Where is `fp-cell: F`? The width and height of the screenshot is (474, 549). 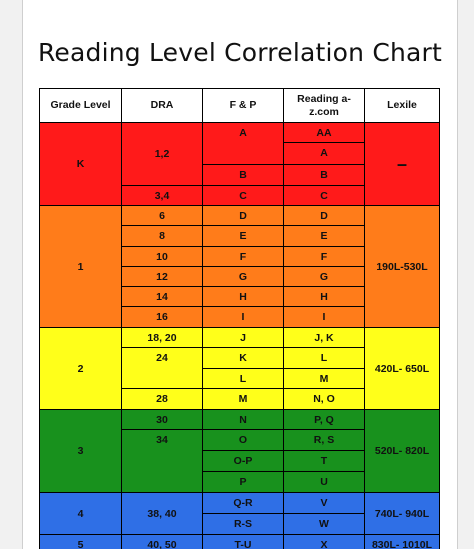
fp-cell: F is located at coordinates (243, 256).